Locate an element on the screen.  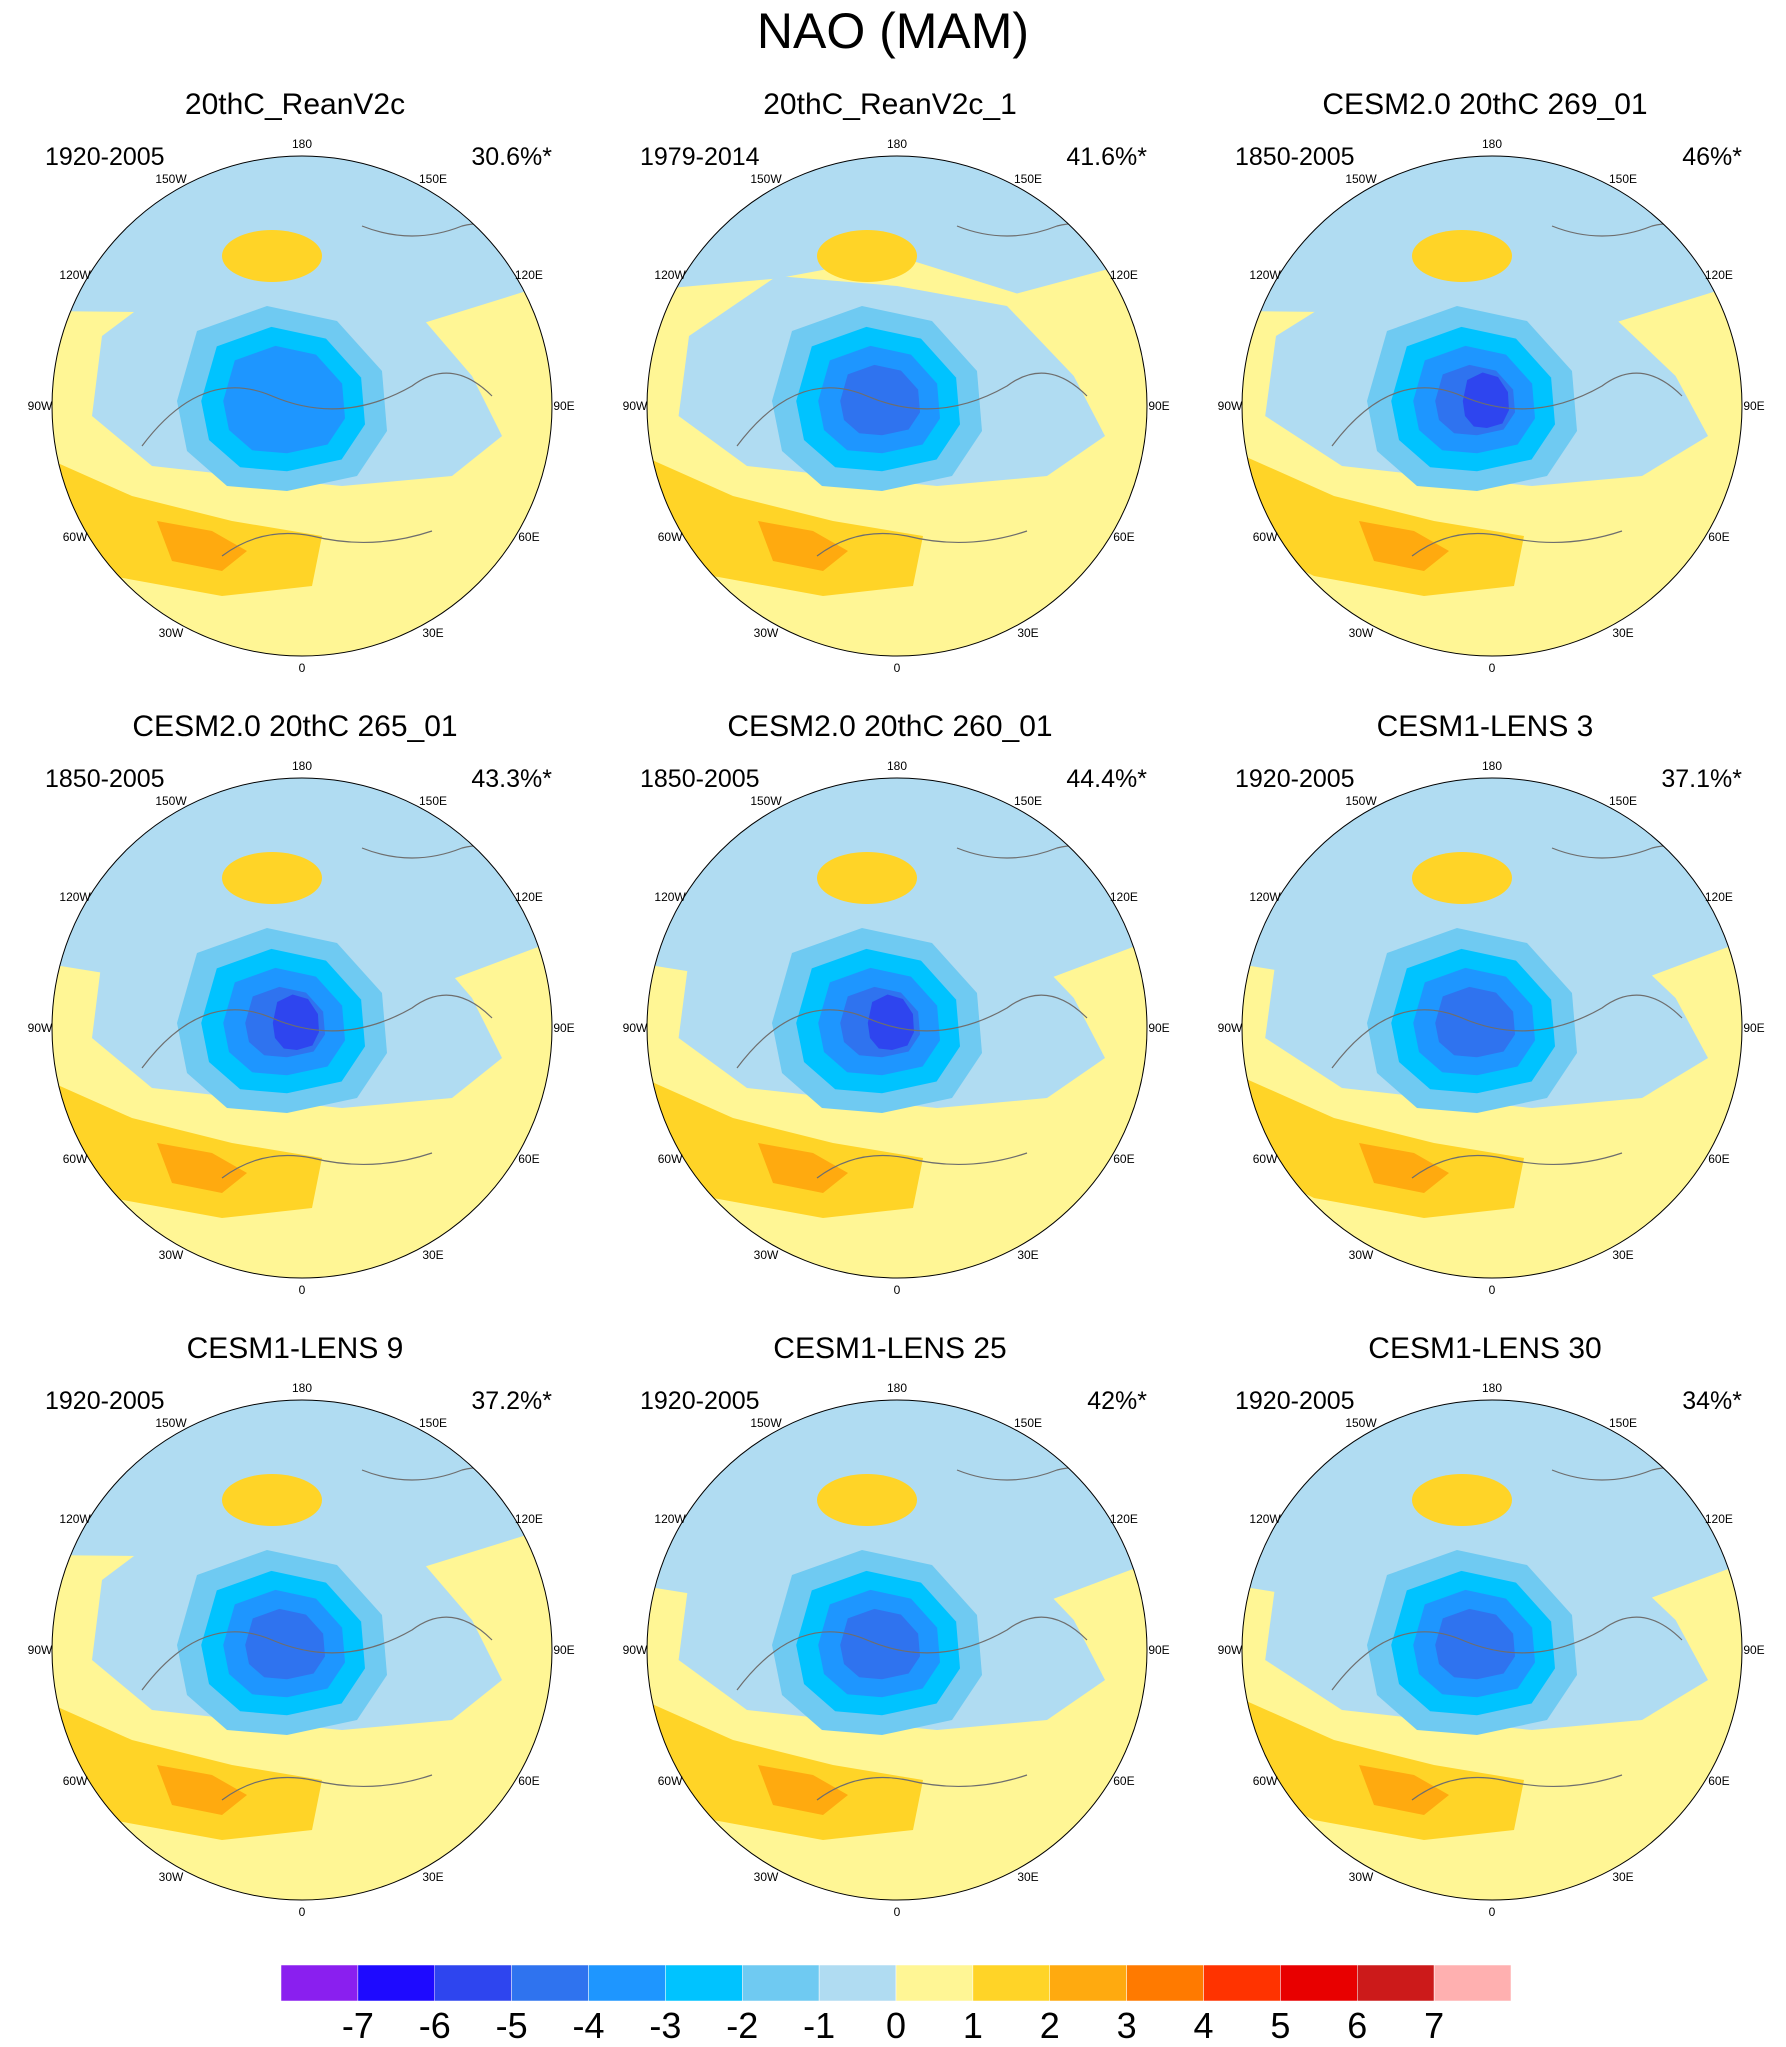
panel-period: 1850-2005 is located at coordinates (700, 779).